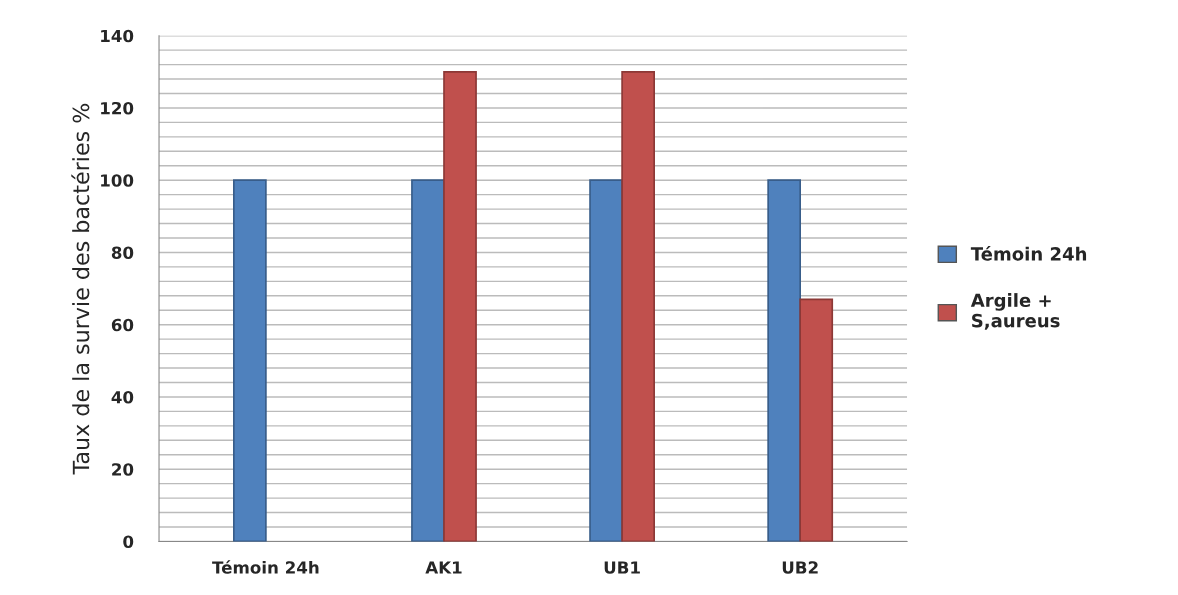 This screenshot has height=595, width=1178. Describe the element at coordinates (1028, 253) in the screenshot. I see `legend-label: Témoin 24h` at that location.